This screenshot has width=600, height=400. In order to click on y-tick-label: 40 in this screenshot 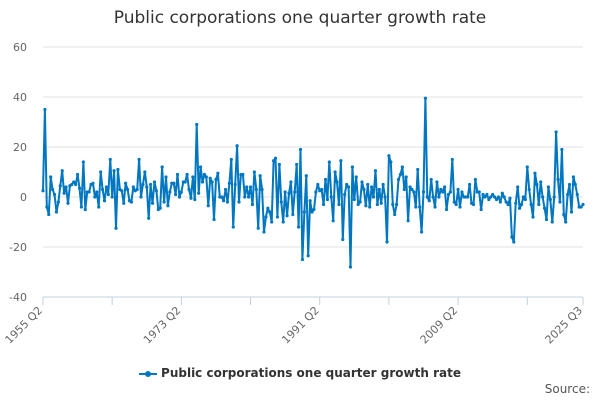, I will do `click(20, 97)`.